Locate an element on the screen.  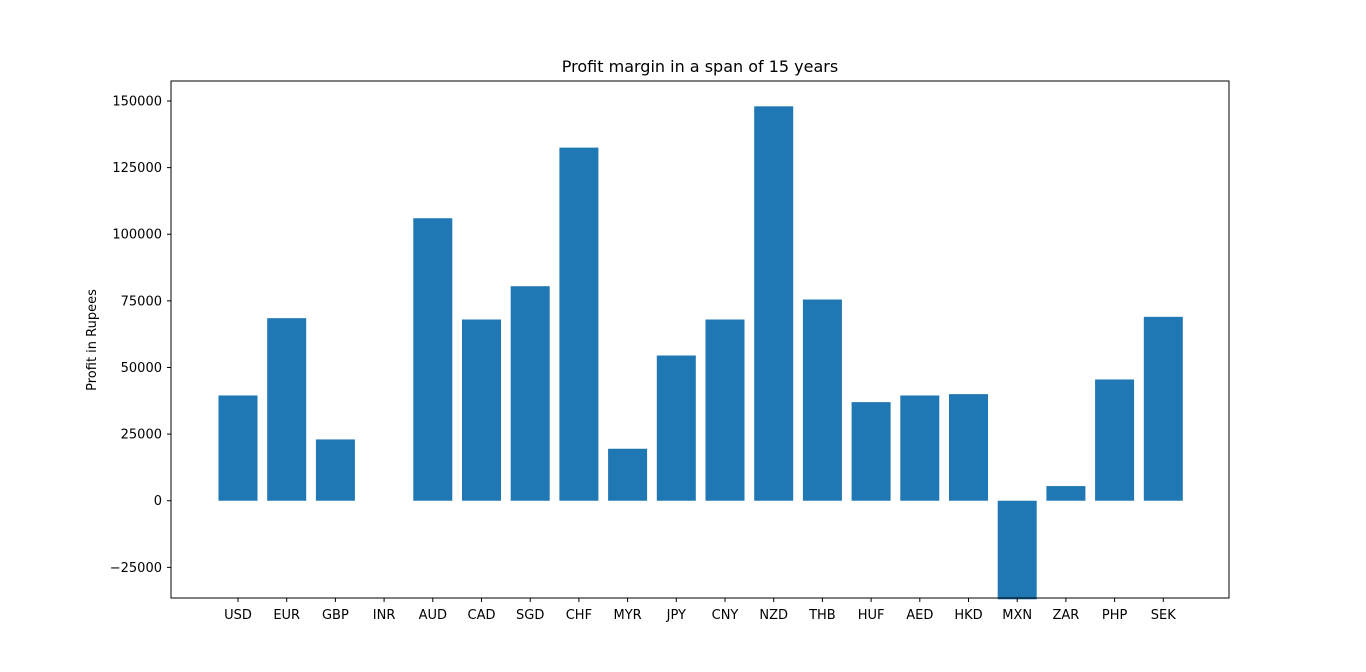
x-tick-label-huf: HUF is located at coordinates (871, 615).